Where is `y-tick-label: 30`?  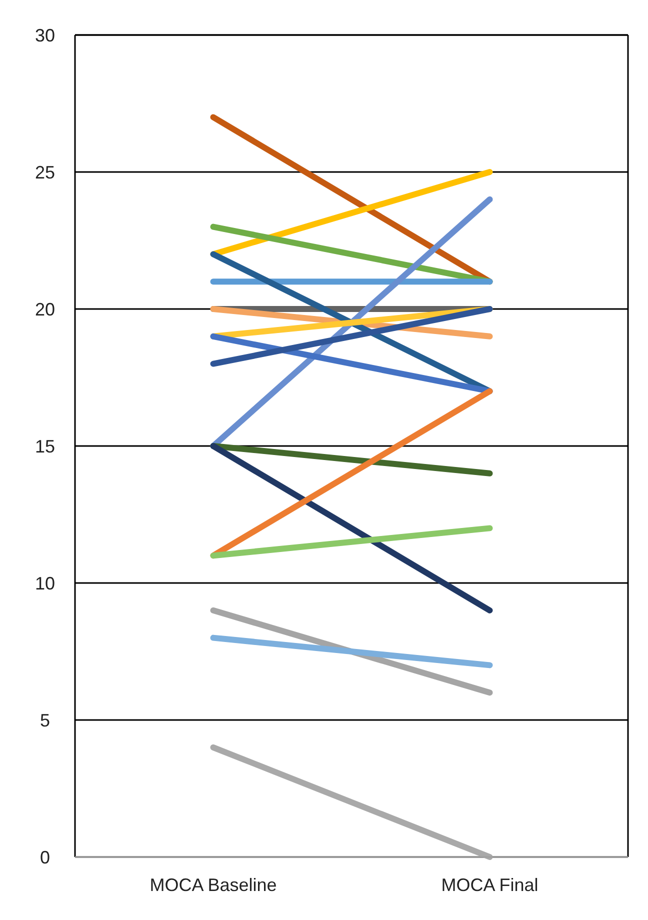 y-tick-label: 30 is located at coordinates (45, 35).